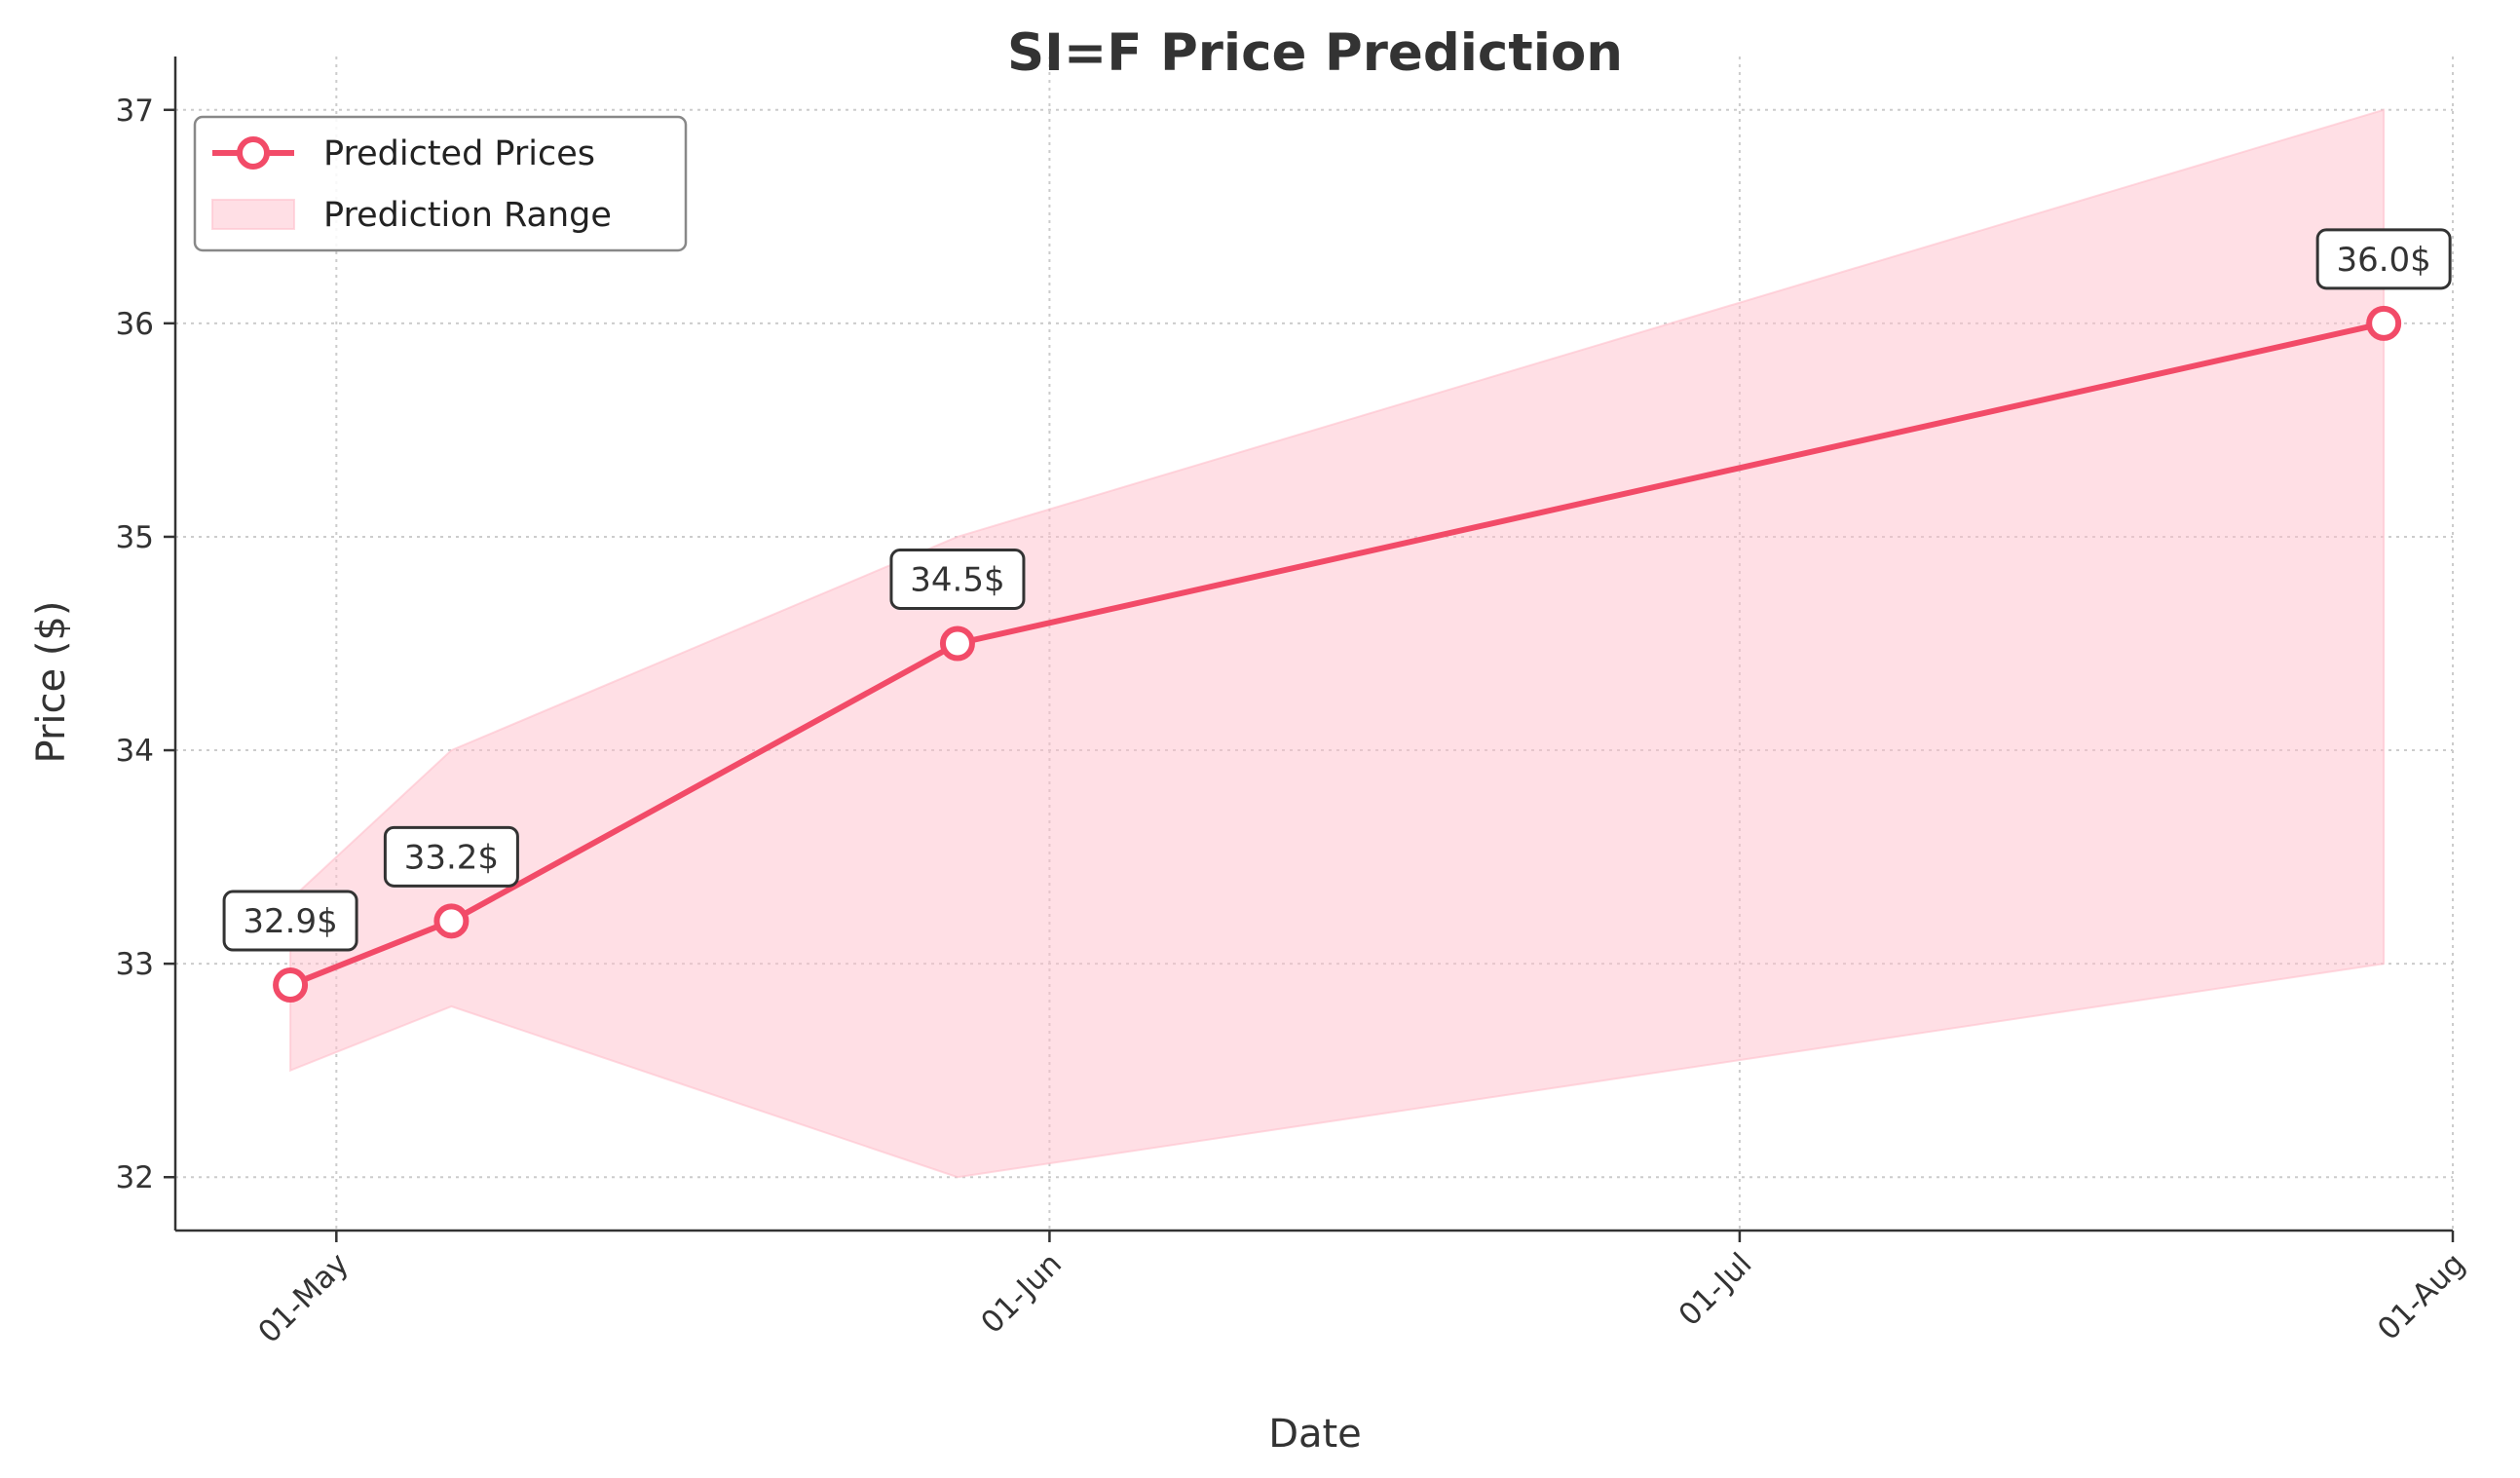 The height and width of the screenshot is (1478, 2520). What do you see at coordinates (1315, 53) in the screenshot?
I see `chart-title: SI=F Price Prediction` at bounding box center [1315, 53].